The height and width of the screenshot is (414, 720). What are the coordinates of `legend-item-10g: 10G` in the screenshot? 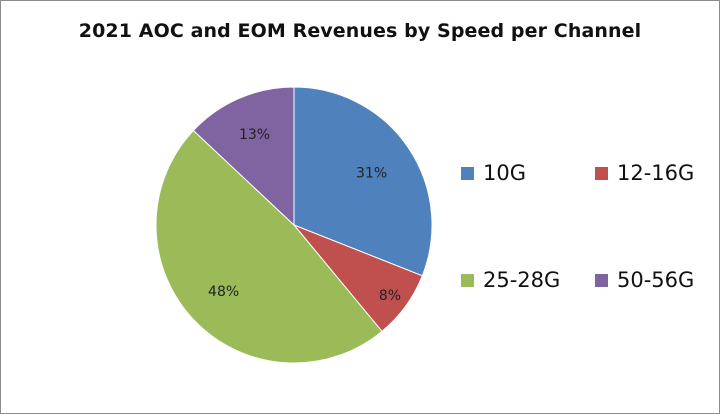 It's located at (493, 173).